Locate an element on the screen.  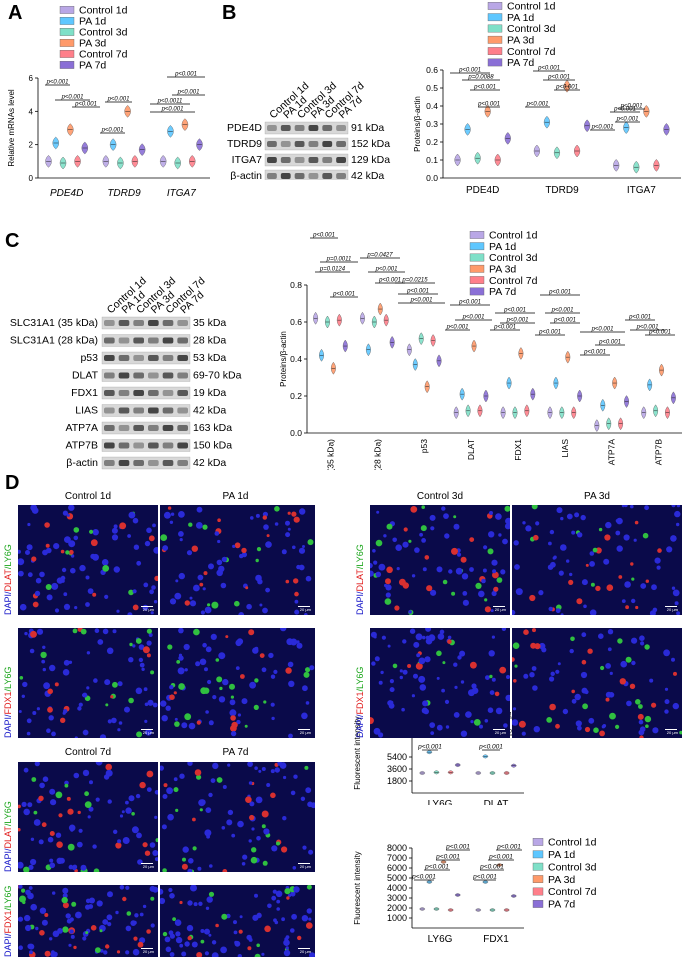
blot-strip is located at coordinates (306, 144).